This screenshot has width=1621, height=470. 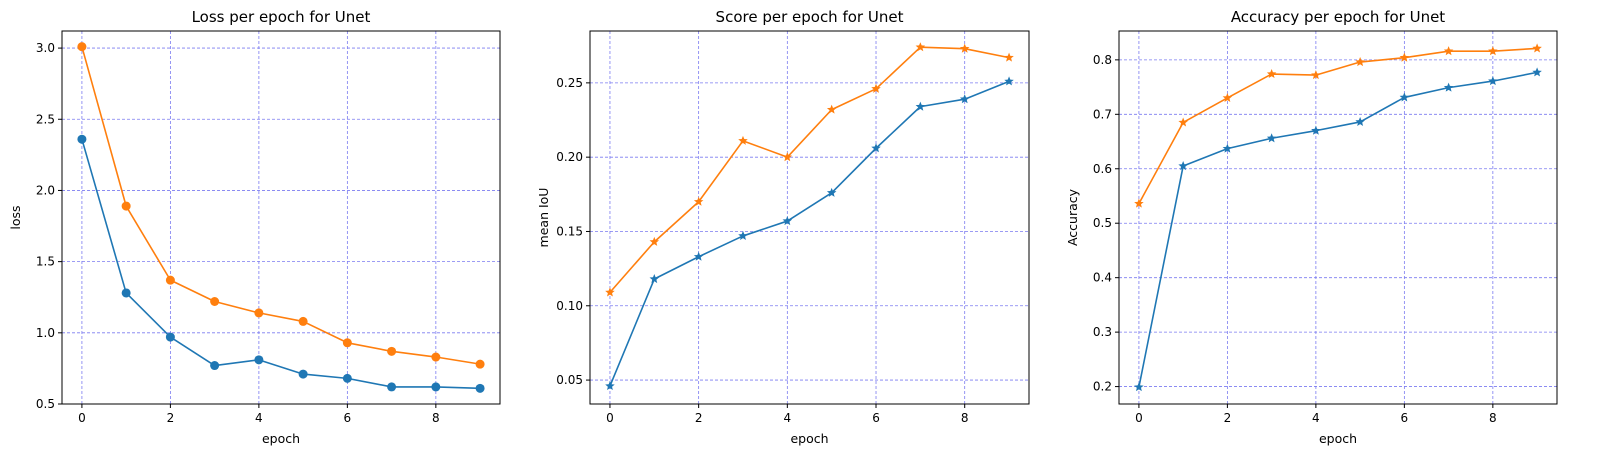 What do you see at coordinates (810, 17) in the screenshot?
I see `chart-title: Score per epoch for Unet` at bounding box center [810, 17].